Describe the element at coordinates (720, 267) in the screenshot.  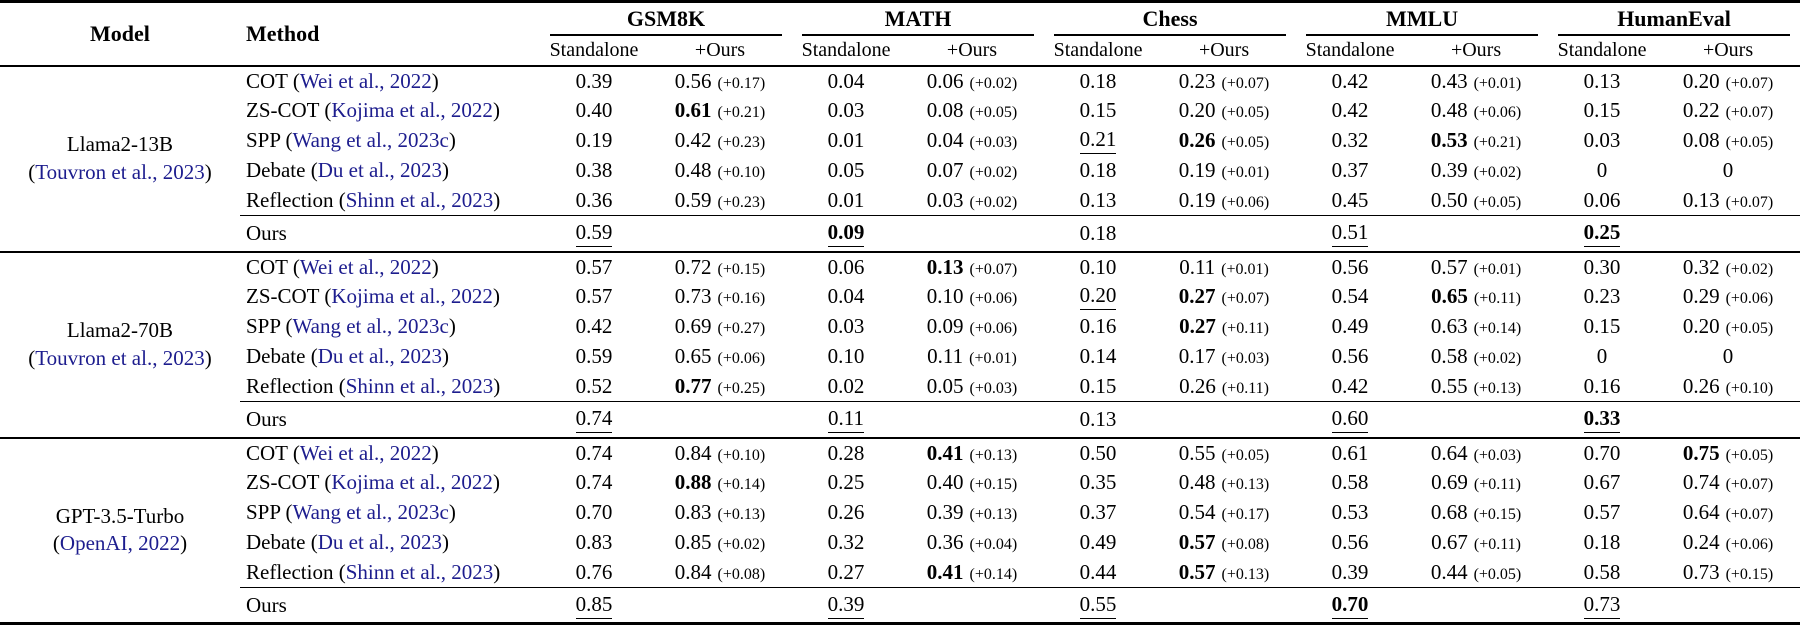
I see `plus-ours-value-cell: 0.72 (+0.15)` at that location.